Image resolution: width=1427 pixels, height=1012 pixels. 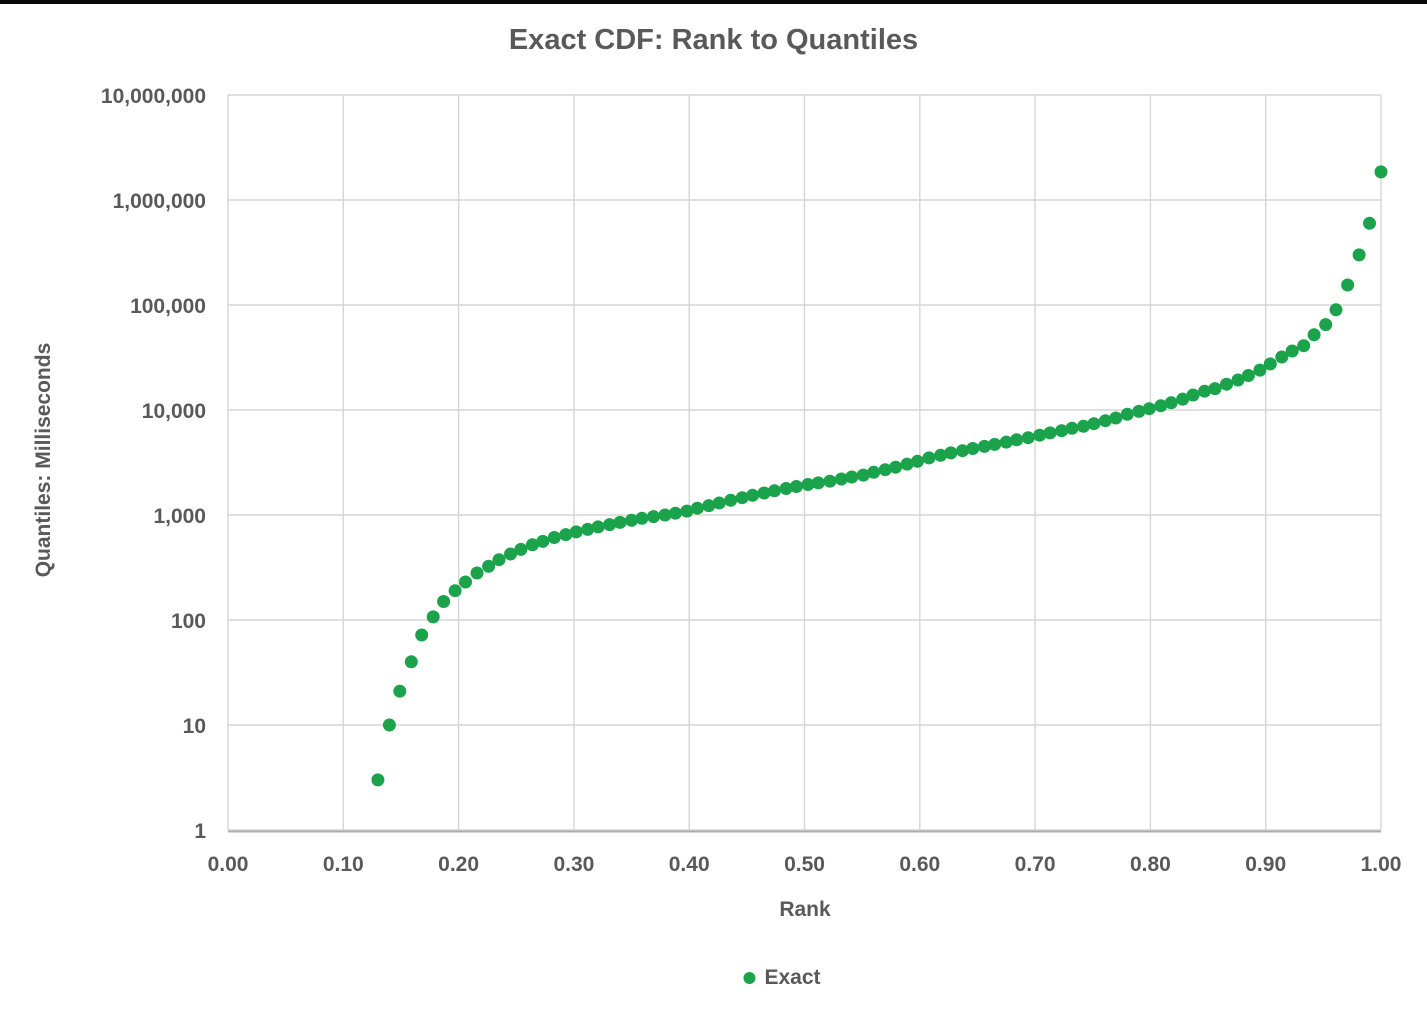 I want to click on x-axis-title: Rank, so click(x=805, y=909).